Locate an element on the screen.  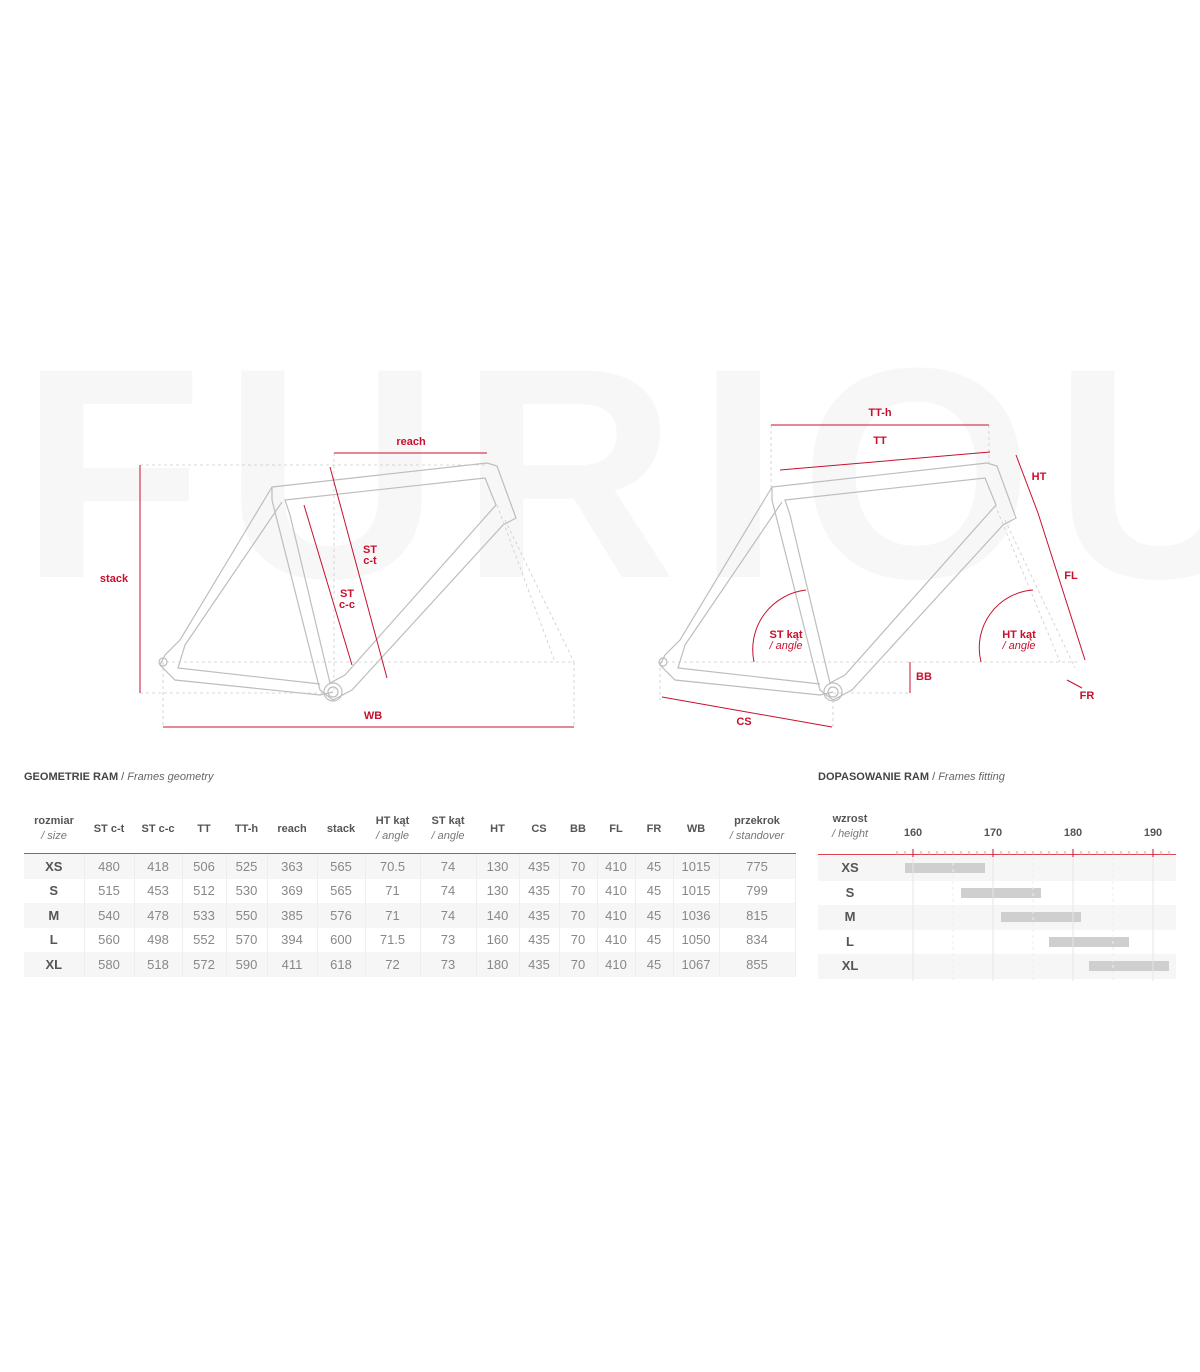
value-cell: 480 is located at coordinates (109, 866).